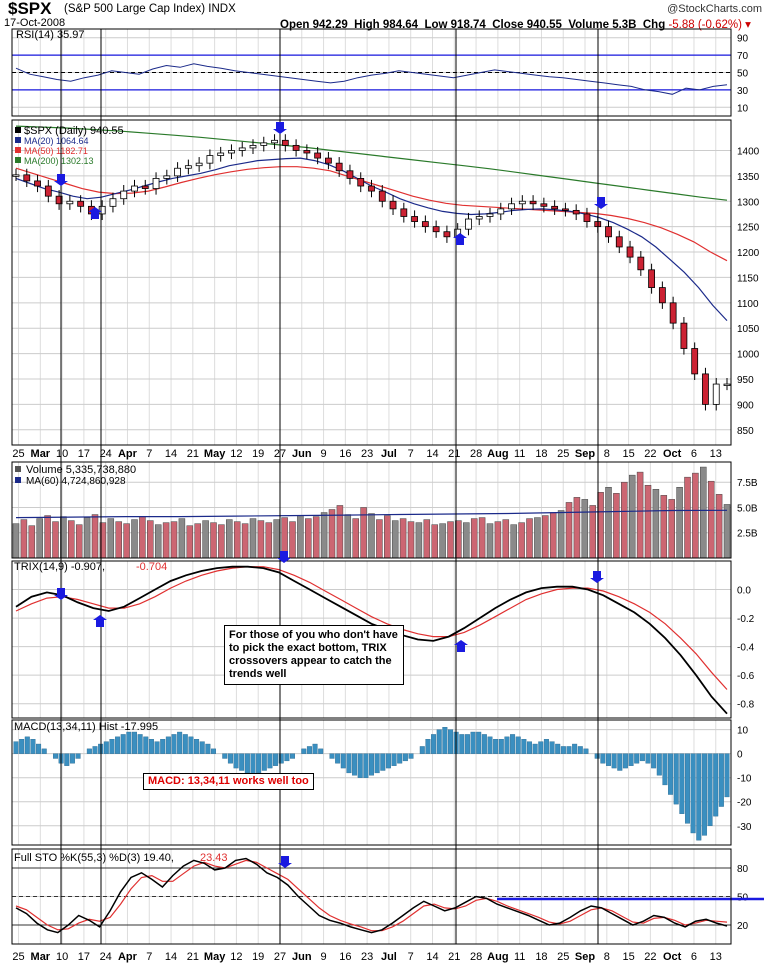 This screenshot has height=965, width=768. I want to click on x-tick-label: Oct, so click(672, 957).